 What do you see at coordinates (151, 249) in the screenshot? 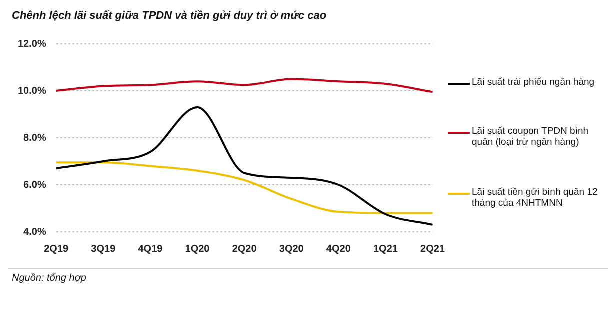
I see `x-tick-label: 4Q19` at bounding box center [151, 249].